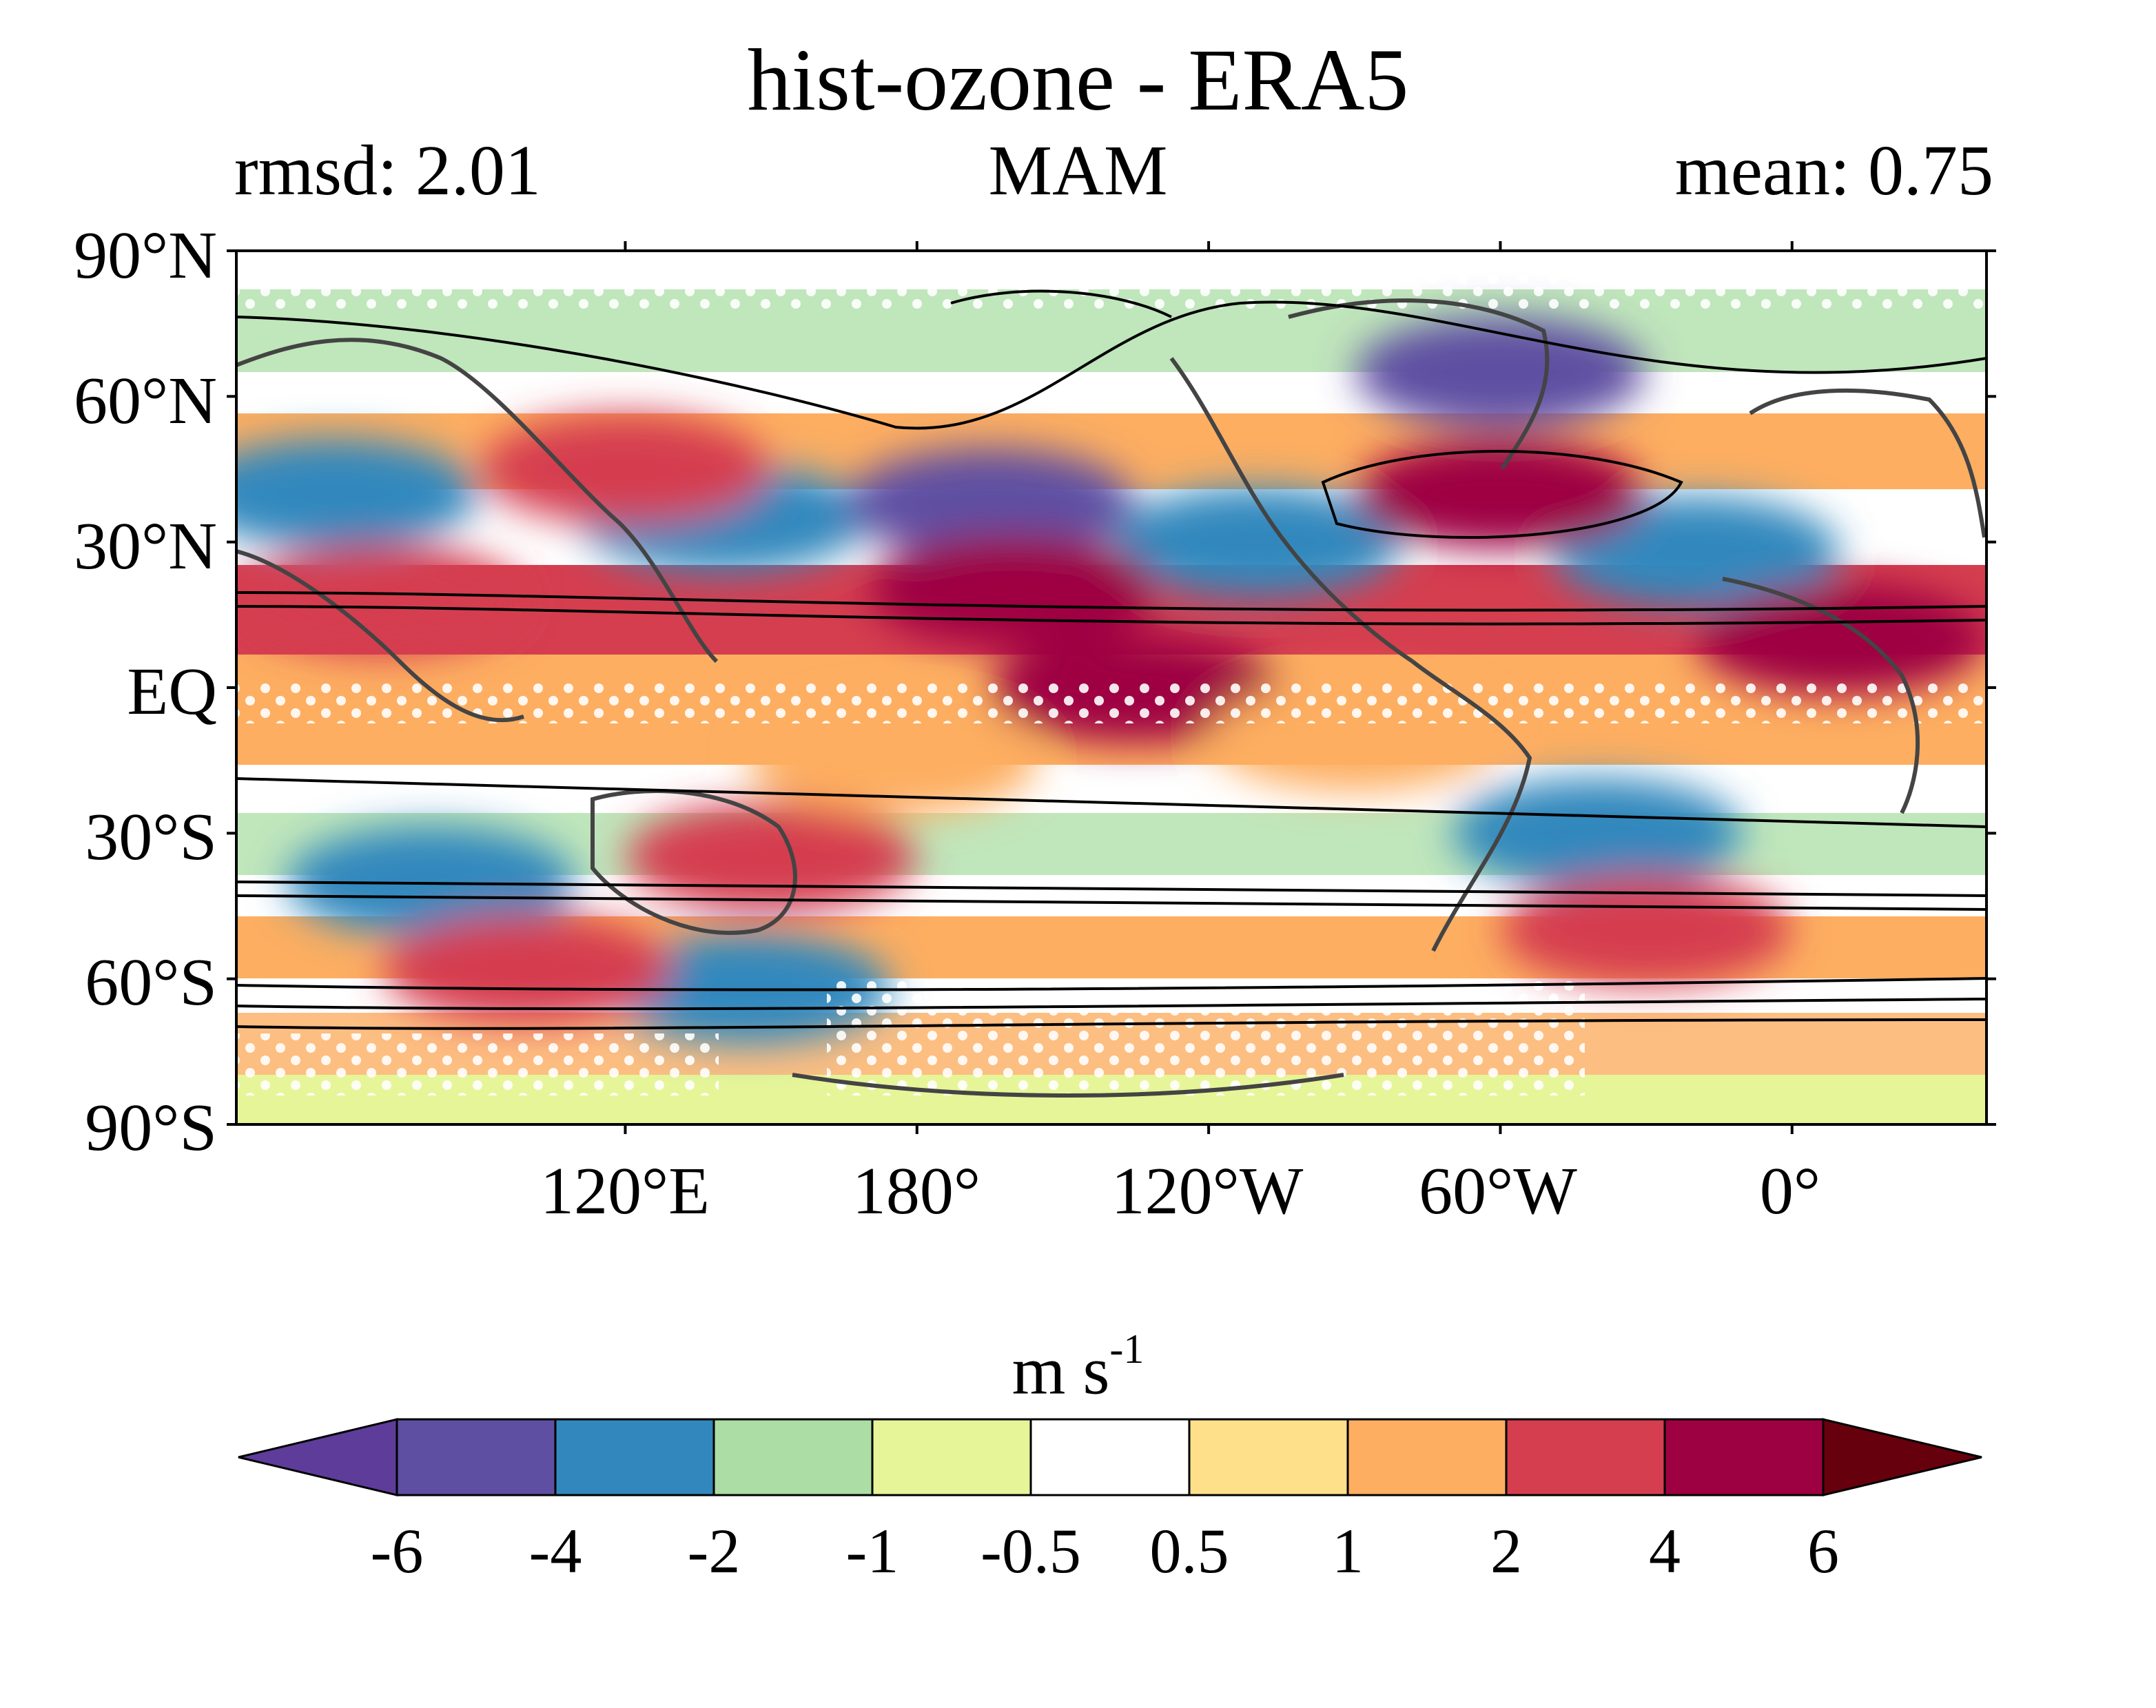 This screenshot has height=1708, width=2156. I want to click on lat-tick-label: 30°N, so click(145, 546).